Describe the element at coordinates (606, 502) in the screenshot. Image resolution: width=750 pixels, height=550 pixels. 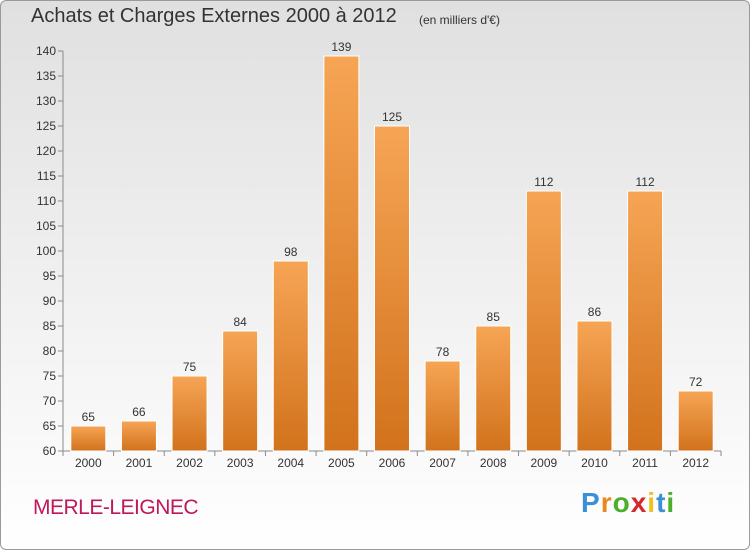
I see `logo-letter: r` at that location.